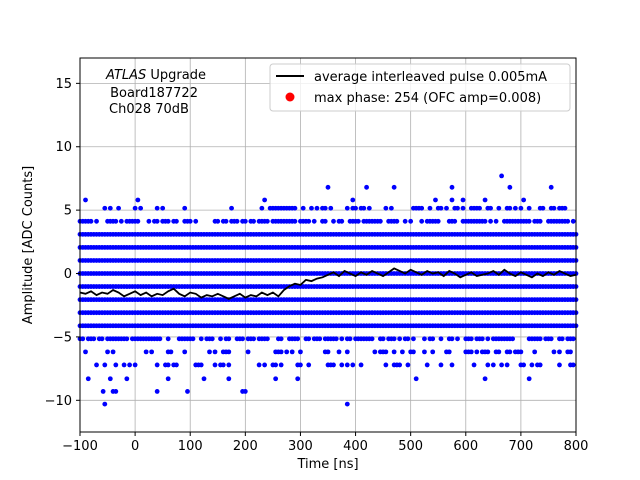  Describe the element at coordinates (430, 77) in the screenshot. I see `legend-entry-average-pulse: average interleaved pulse 0.005mA` at that location.